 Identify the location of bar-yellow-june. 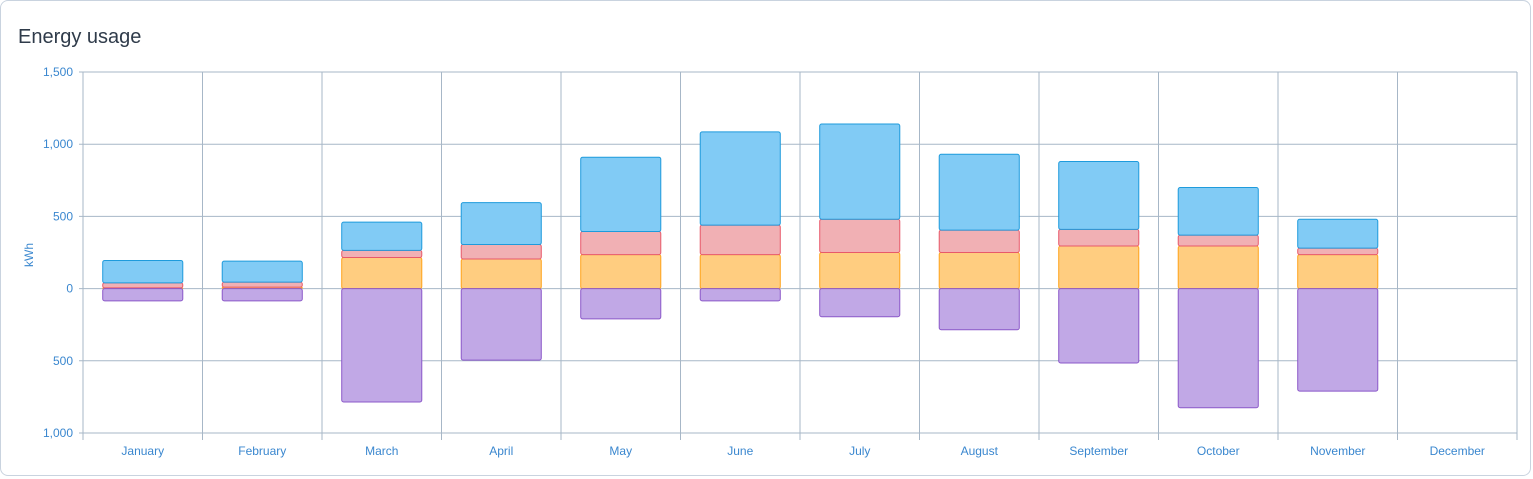
(740, 272).